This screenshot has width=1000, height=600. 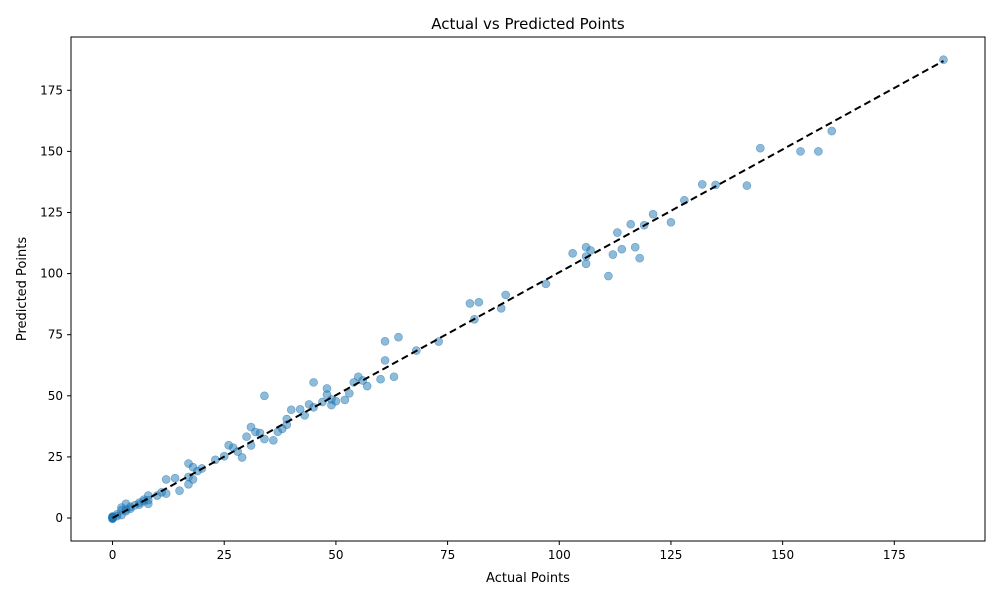 What do you see at coordinates (559, 555) in the screenshot?
I see `x-tick-label: 100` at bounding box center [559, 555].